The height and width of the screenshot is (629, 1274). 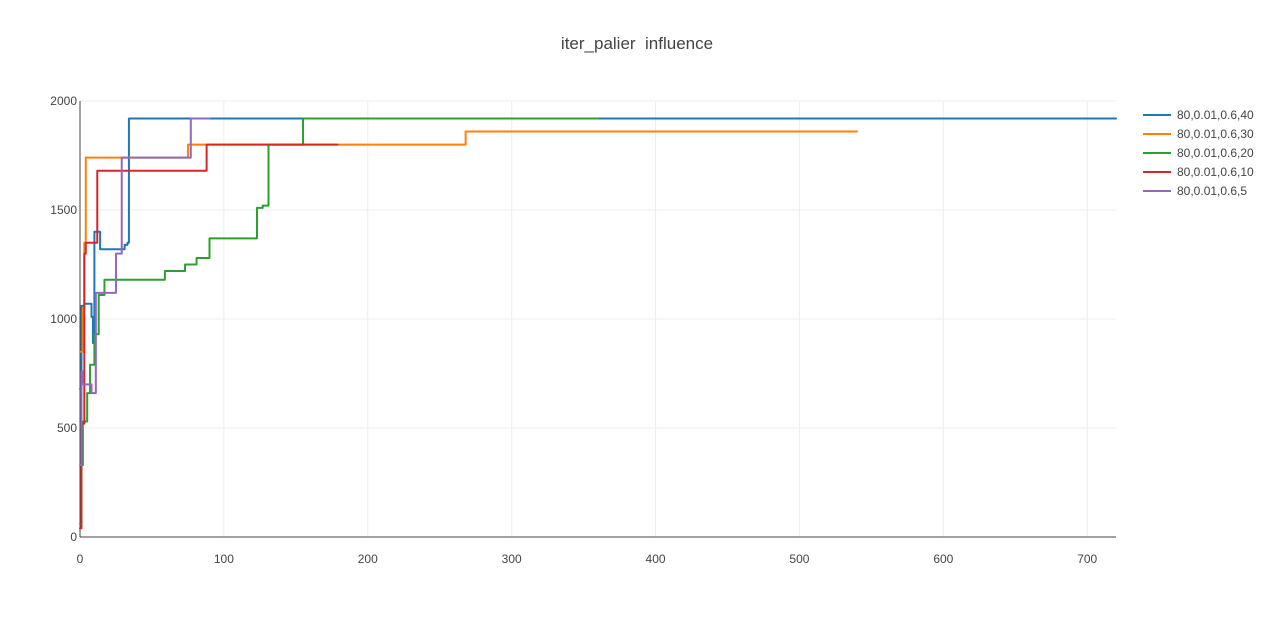 I want to click on x-tick-label: 100, so click(x=224, y=559).